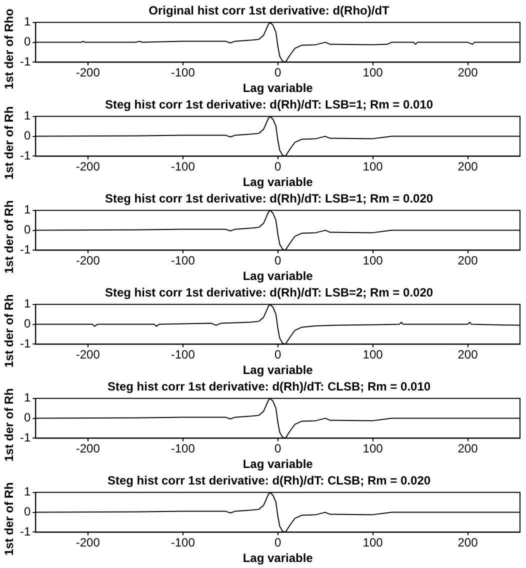 The image size is (526, 568). Describe the element at coordinates (269, 105) in the screenshot. I see `chart-title: Steg hist corr 1st derivative: d(Rh)/dT: LSB=1; Rm = 0.010` at that location.